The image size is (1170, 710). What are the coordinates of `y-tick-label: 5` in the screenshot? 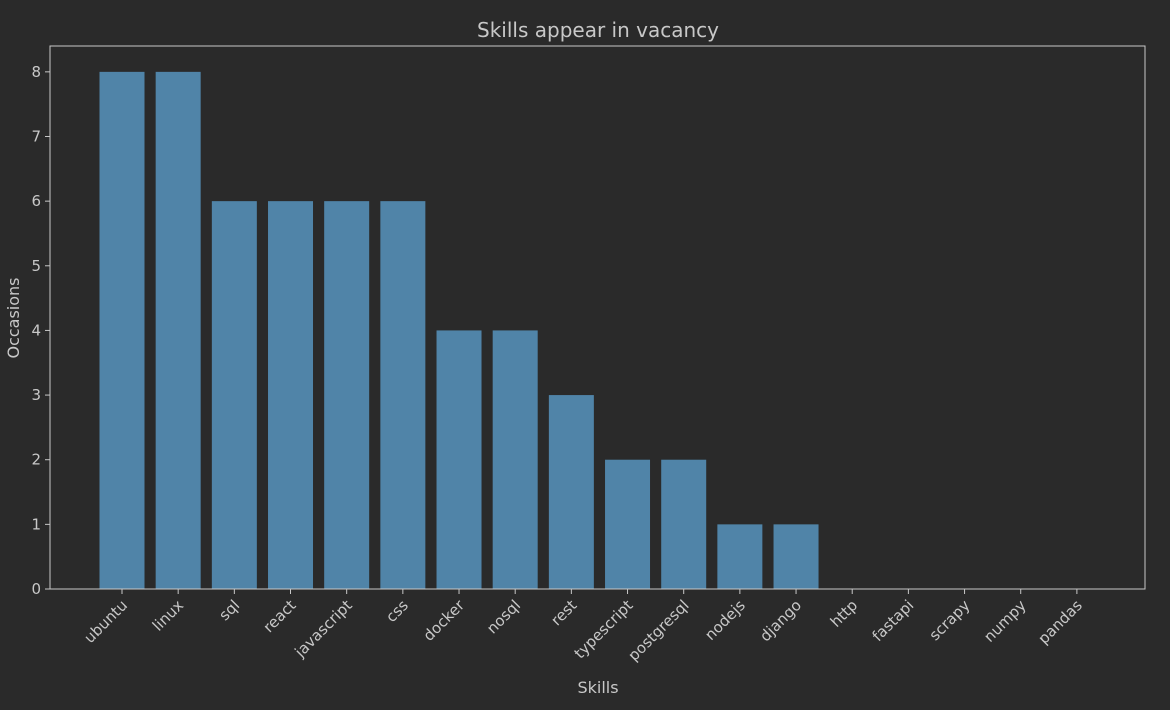 It's located at (36, 266).